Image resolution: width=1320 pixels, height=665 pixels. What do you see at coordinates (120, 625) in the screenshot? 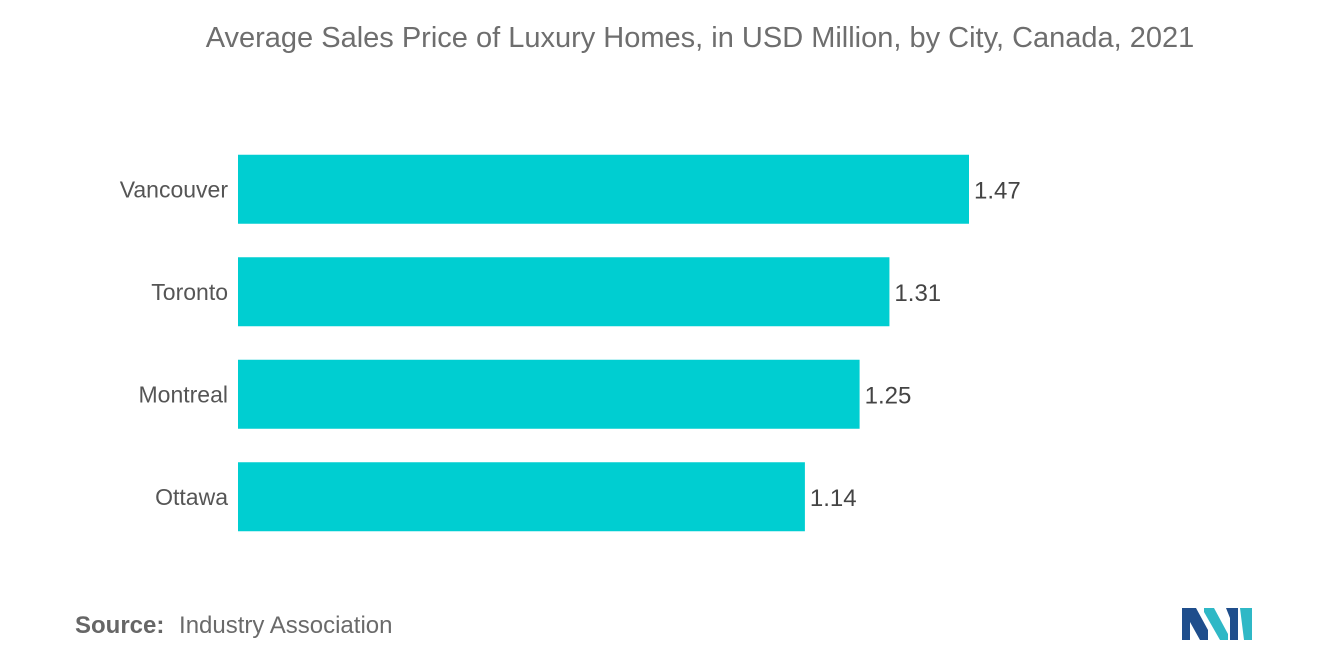
I see `source-label: Source:` at bounding box center [120, 625].